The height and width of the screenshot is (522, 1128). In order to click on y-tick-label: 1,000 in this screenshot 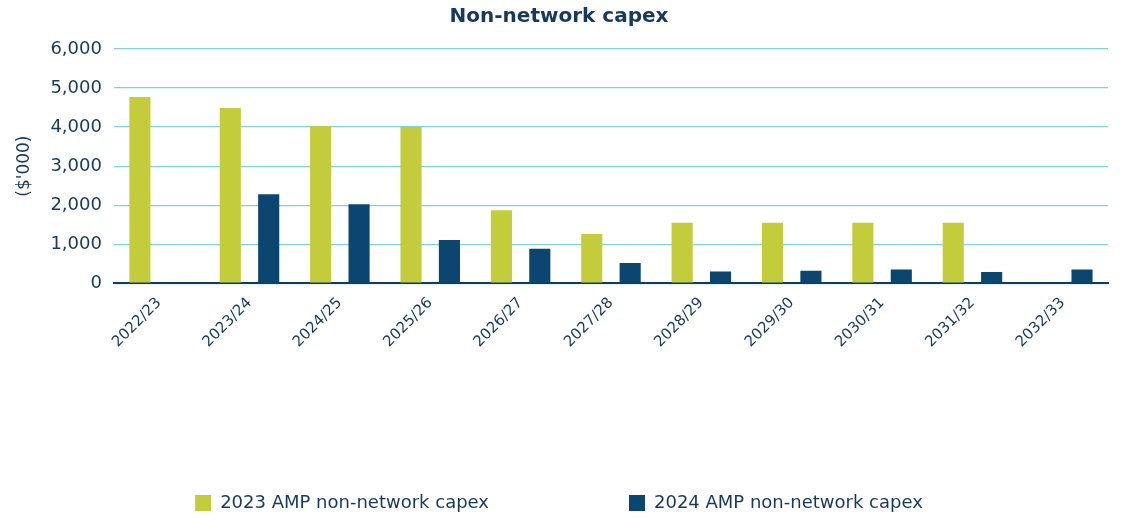, I will do `click(76, 242)`.